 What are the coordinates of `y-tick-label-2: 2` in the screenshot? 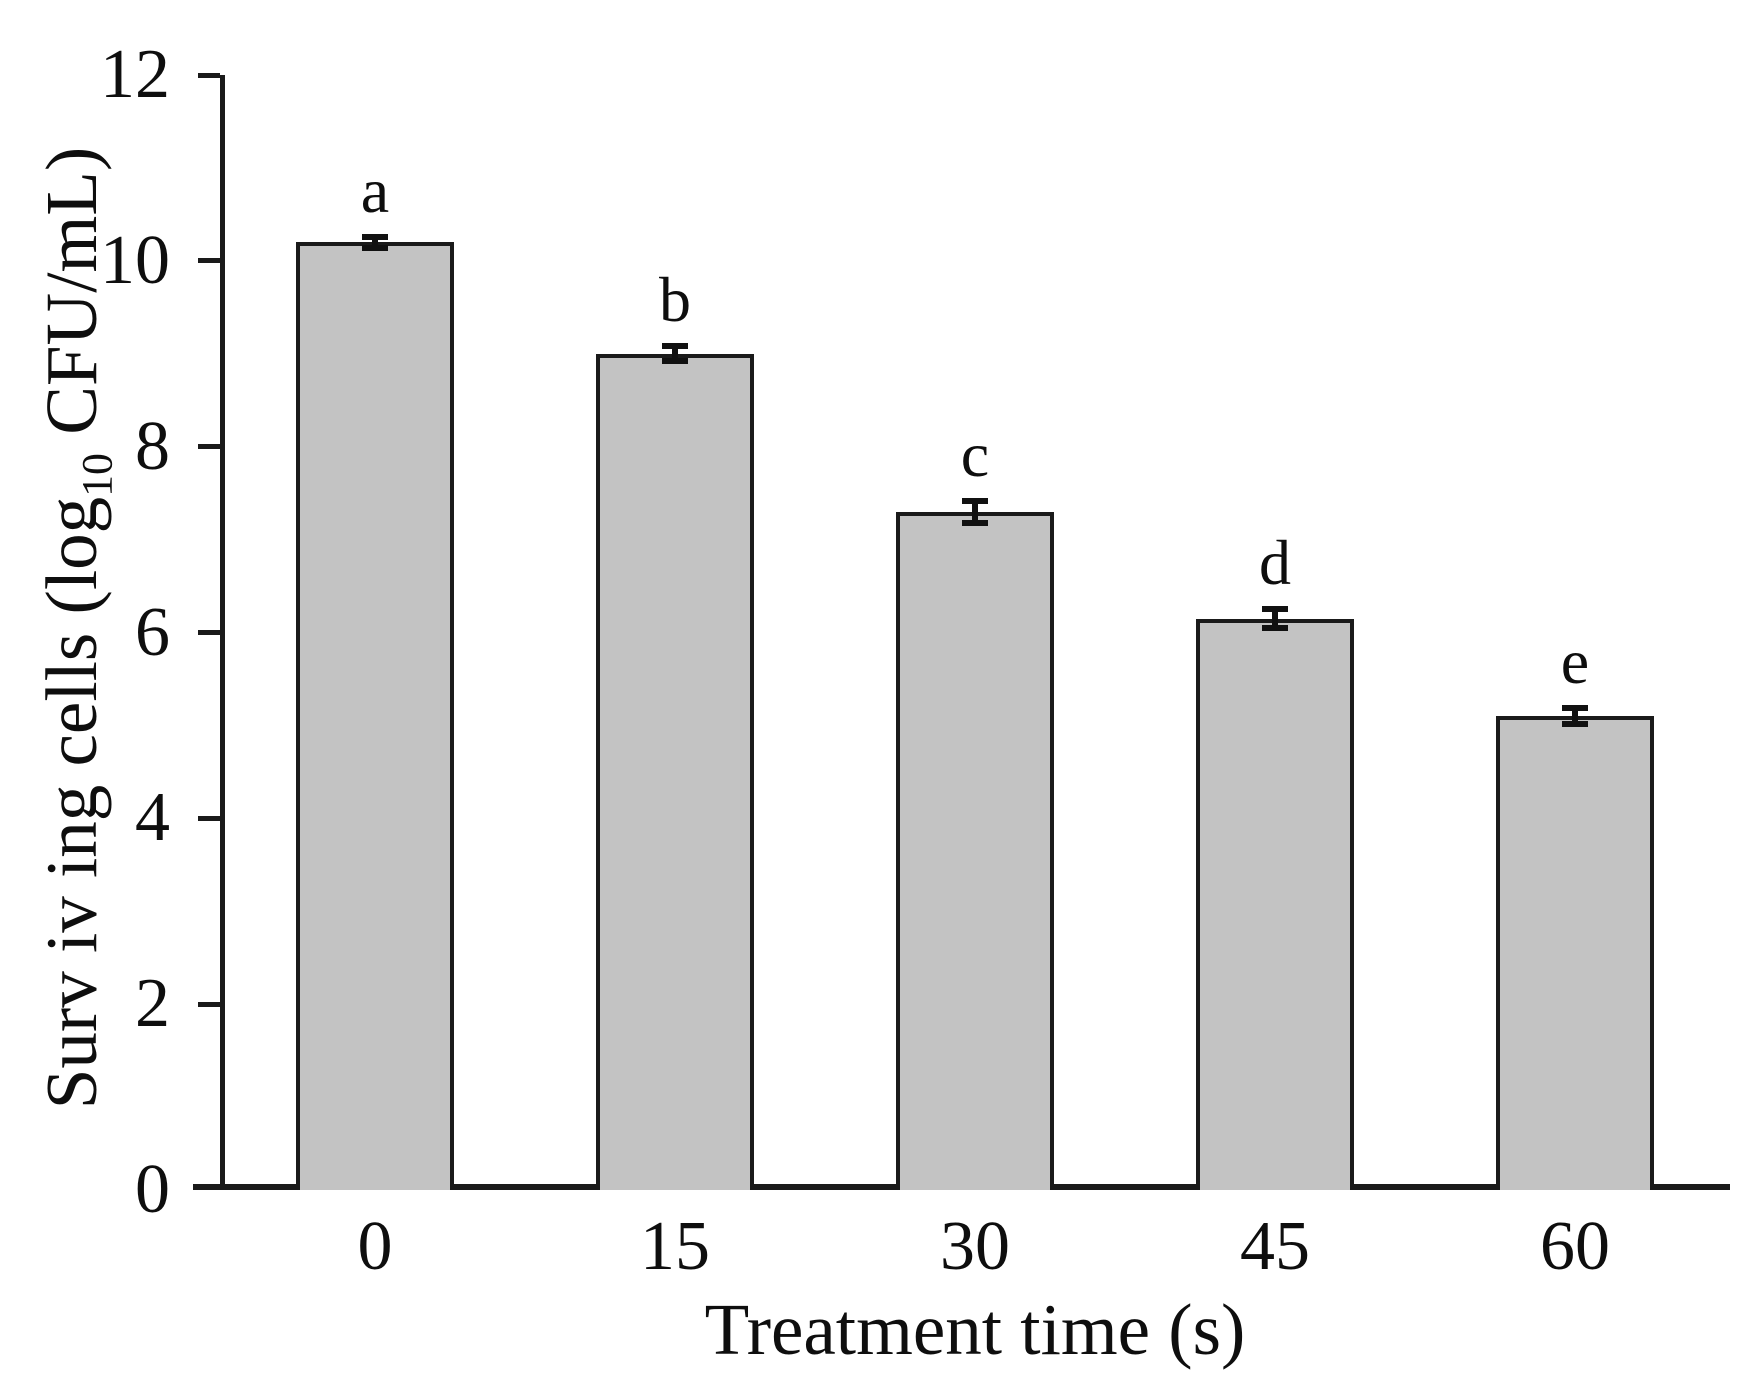 It's located at (152, 1004).